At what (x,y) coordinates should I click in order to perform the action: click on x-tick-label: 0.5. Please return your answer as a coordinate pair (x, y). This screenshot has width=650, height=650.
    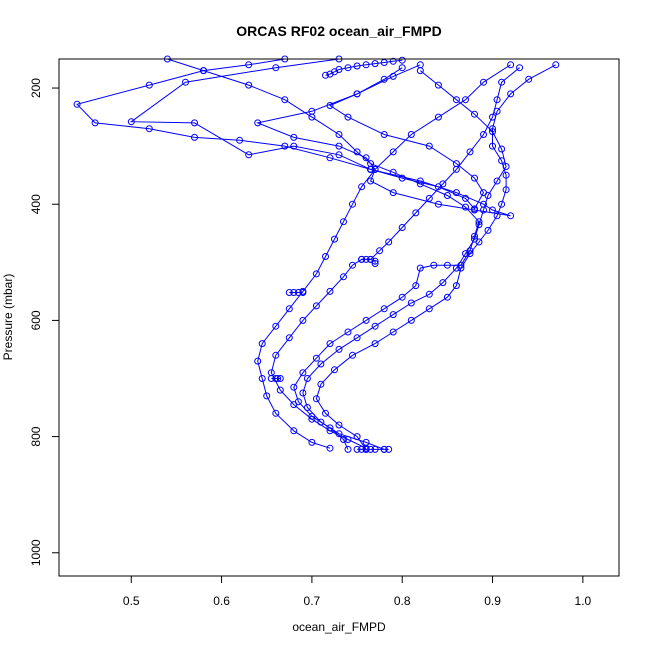
    Looking at the image, I should click on (131, 601).